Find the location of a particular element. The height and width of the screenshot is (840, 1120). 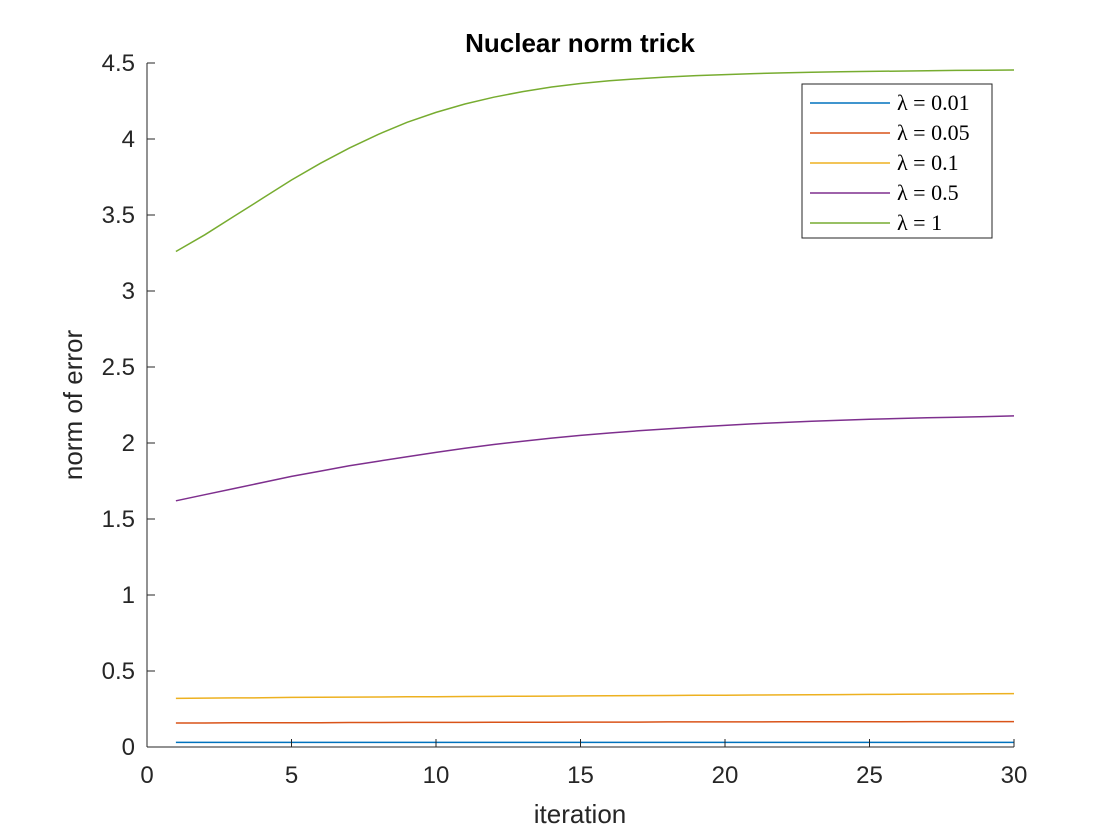

x-tick-label: 15 is located at coordinates (580, 775).